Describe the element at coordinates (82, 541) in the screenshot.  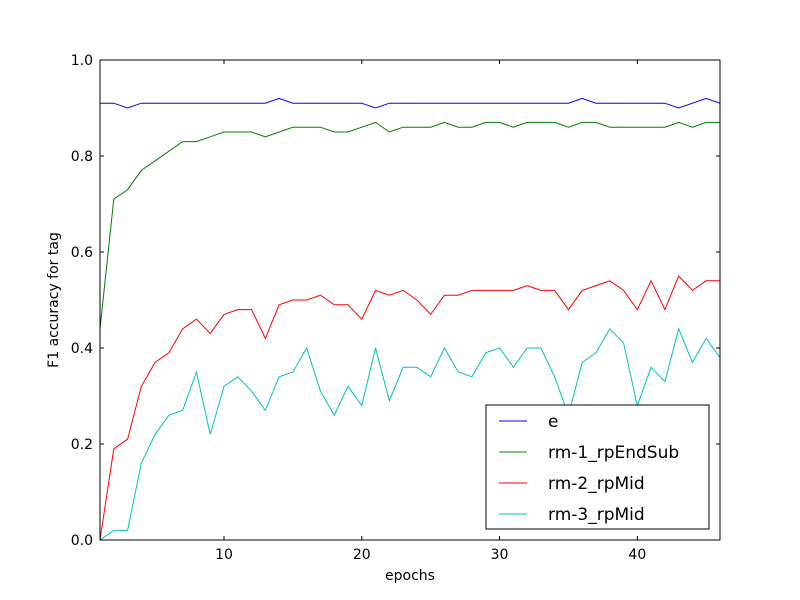
I see `y-tick-label: 0.0` at that location.